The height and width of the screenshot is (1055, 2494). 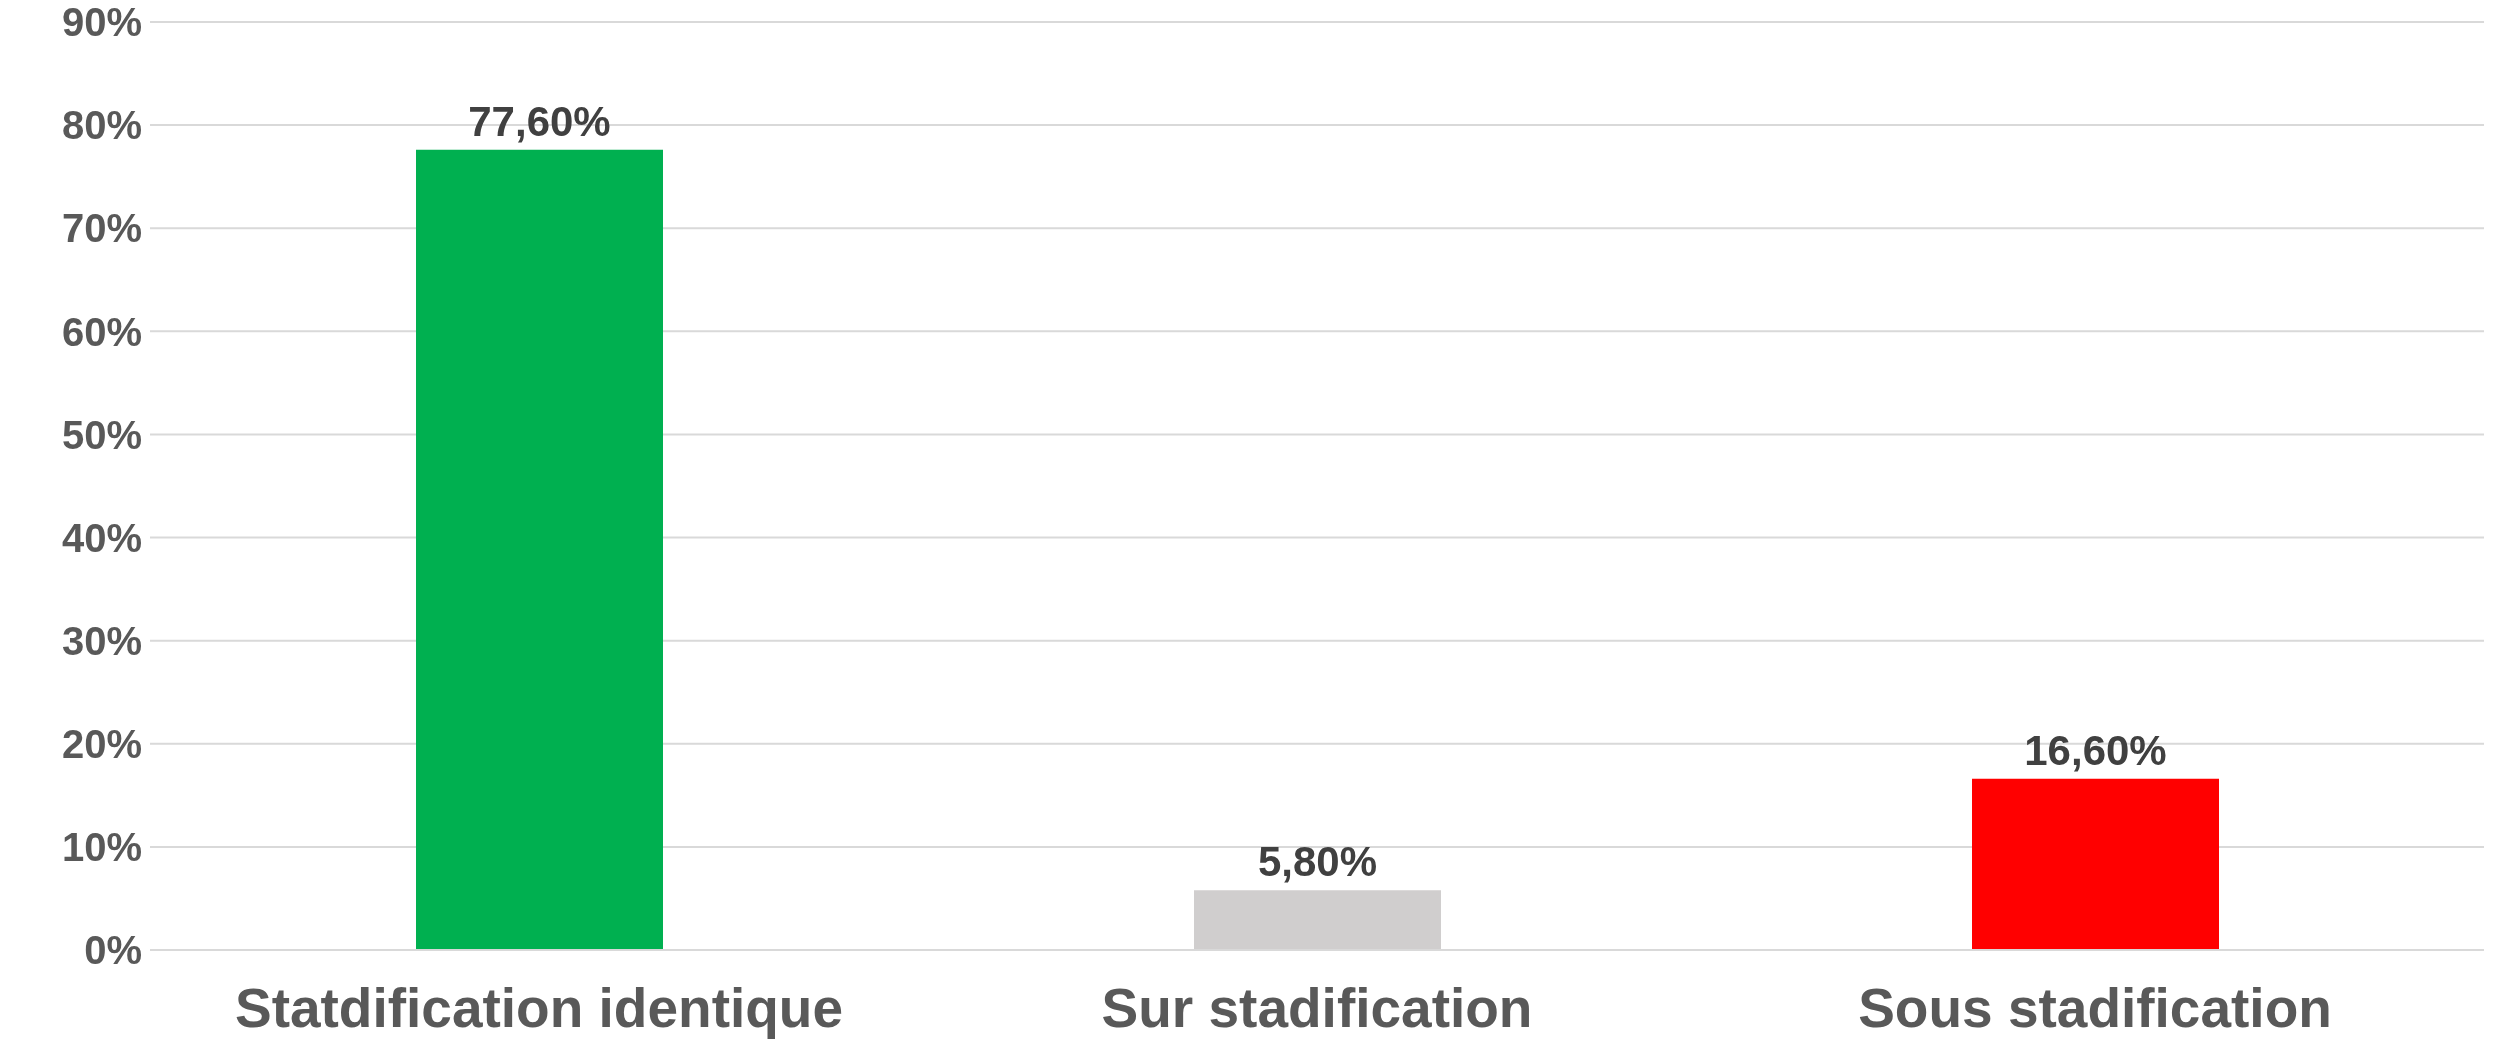 What do you see at coordinates (539, 1008) in the screenshot?
I see `x-tick-label: Statdification identique` at bounding box center [539, 1008].